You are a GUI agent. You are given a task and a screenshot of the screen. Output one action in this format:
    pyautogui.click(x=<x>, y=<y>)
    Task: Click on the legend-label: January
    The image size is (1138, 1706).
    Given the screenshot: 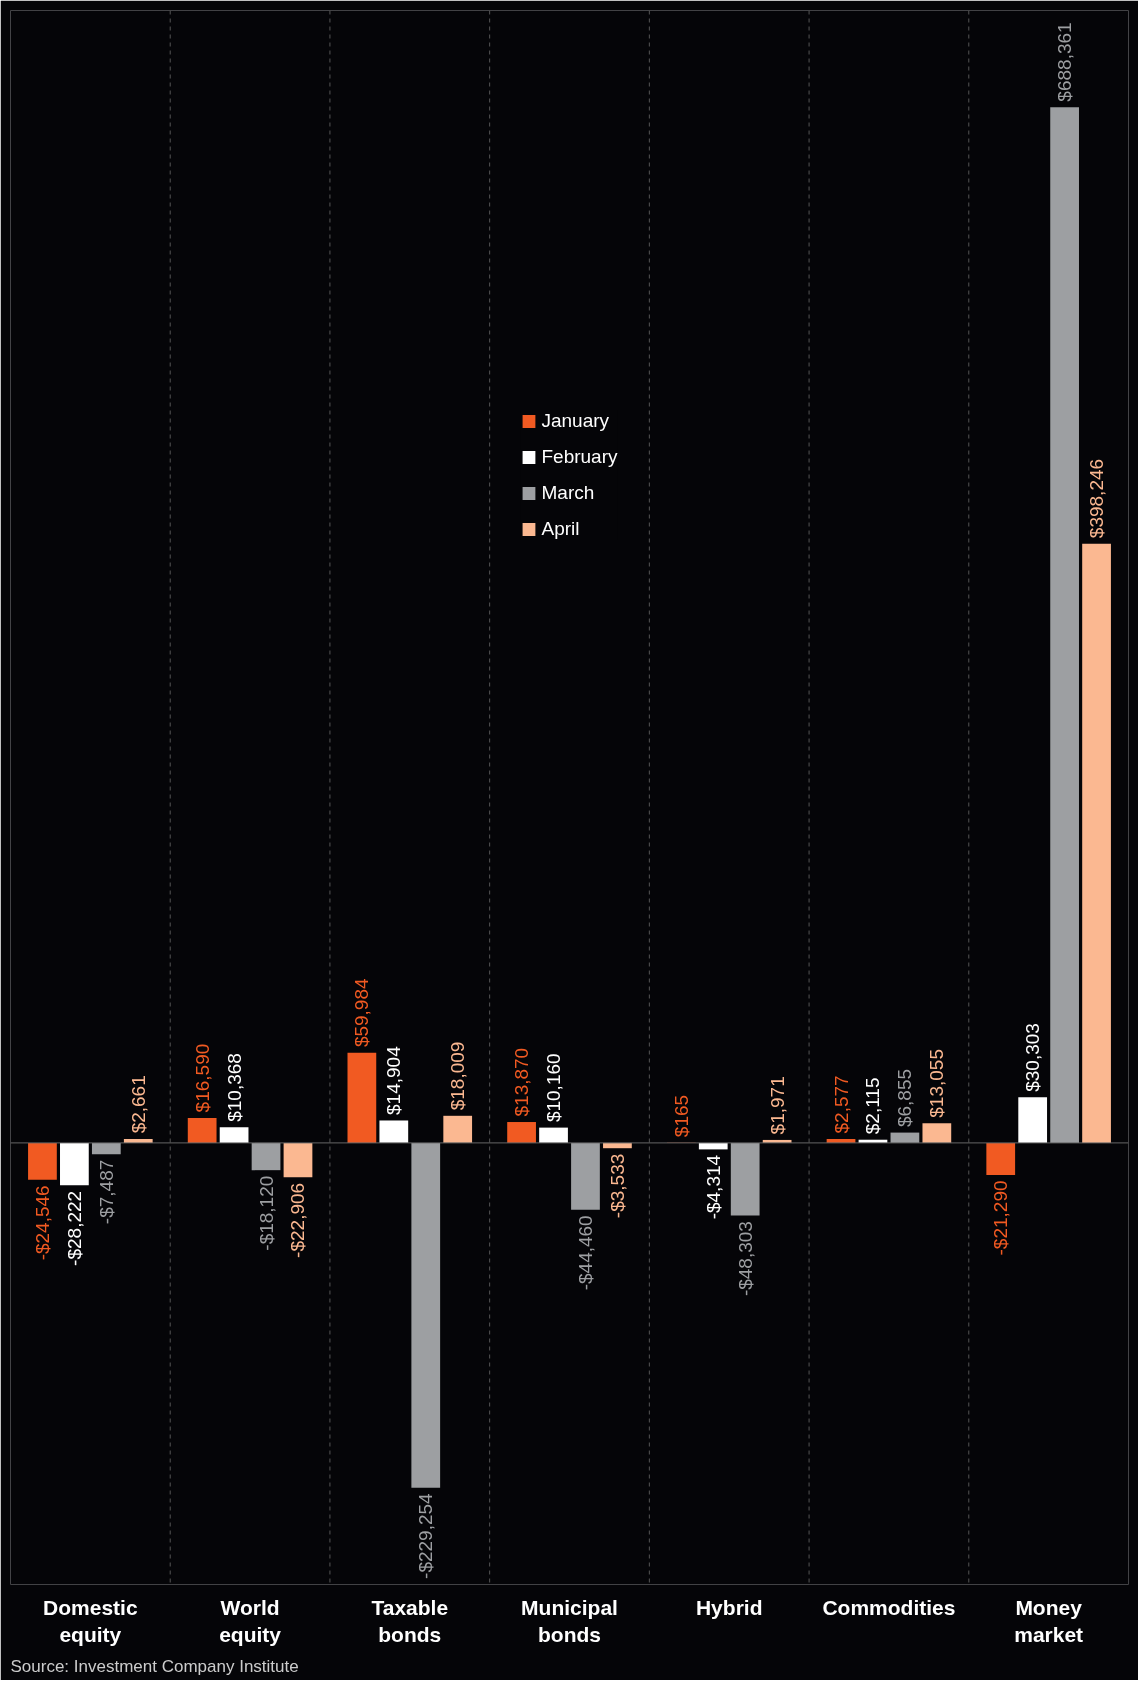 What is the action you would take?
    pyautogui.click(x=575, y=421)
    